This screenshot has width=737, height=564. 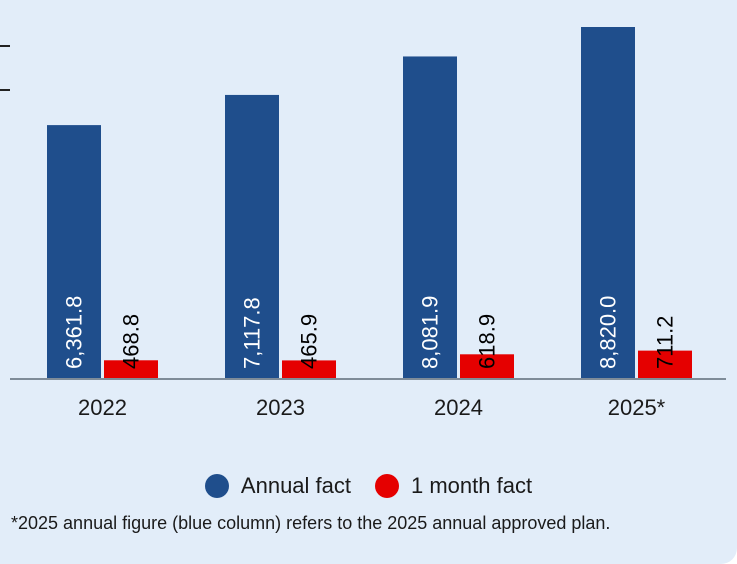 I want to click on bar-month-2022, so click(x=131, y=369).